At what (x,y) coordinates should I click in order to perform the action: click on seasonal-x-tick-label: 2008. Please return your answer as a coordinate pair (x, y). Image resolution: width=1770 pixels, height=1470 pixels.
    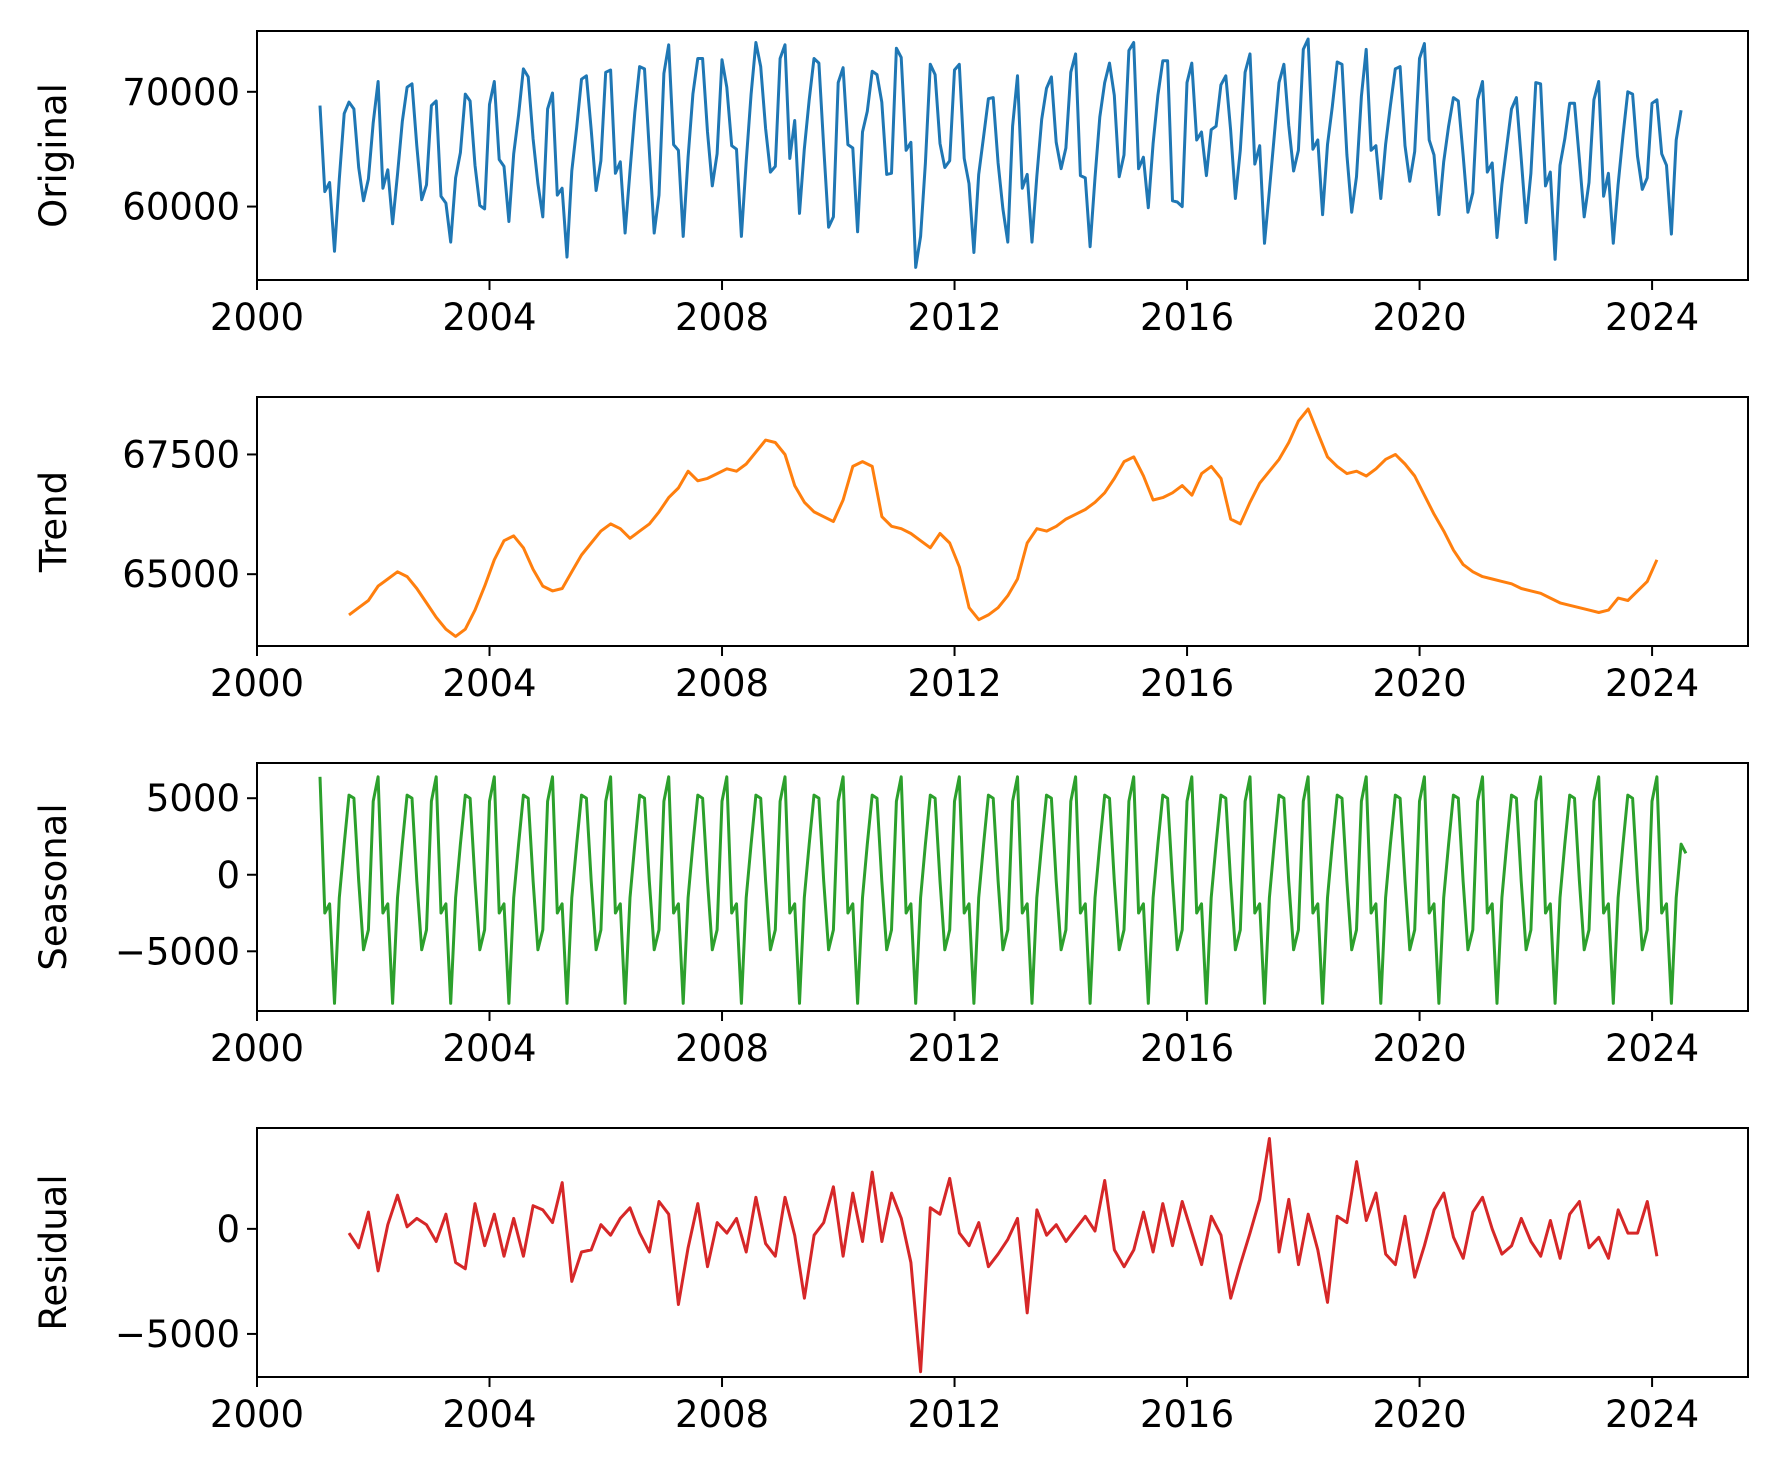
    Looking at the image, I should click on (722, 1048).